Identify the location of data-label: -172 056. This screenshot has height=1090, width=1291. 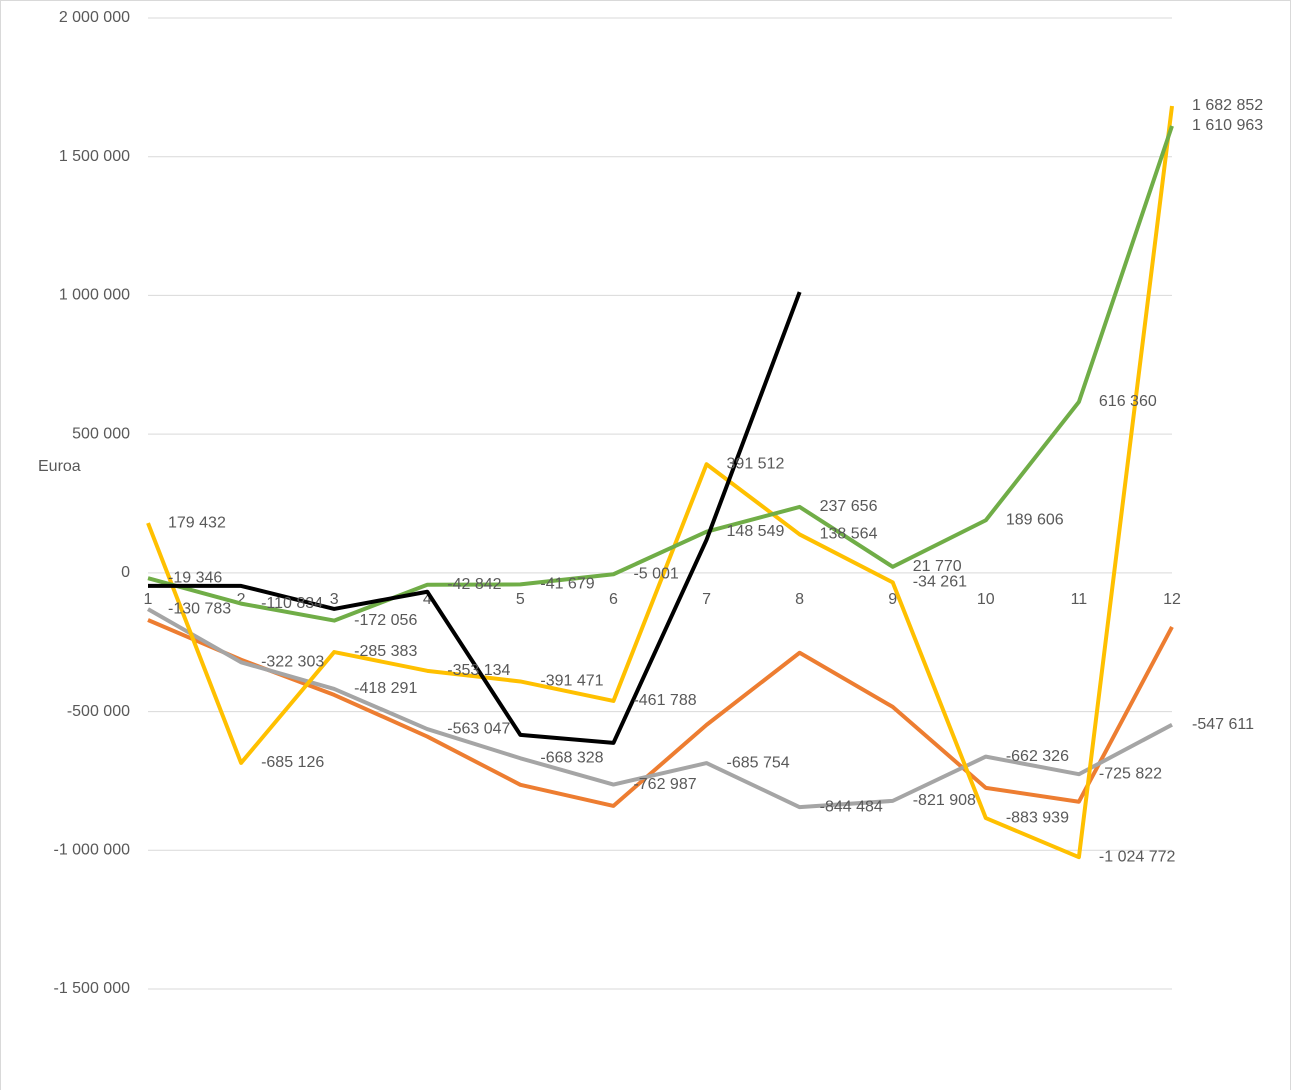
(385, 620).